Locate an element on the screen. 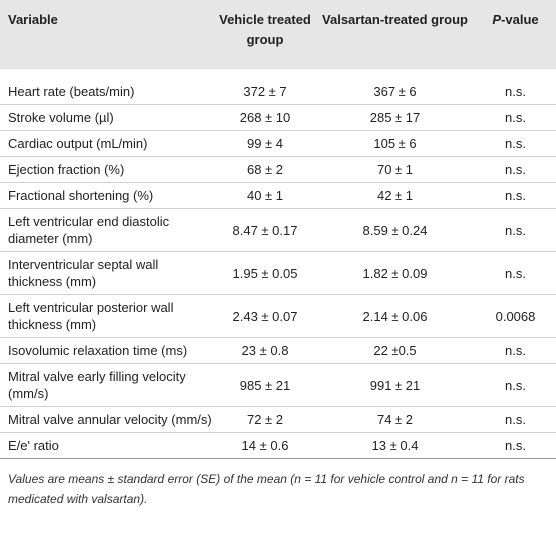 The height and width of the screenshot is (553, 556). value-cell: 367 ± 6 is located at coordinates (395, 87).